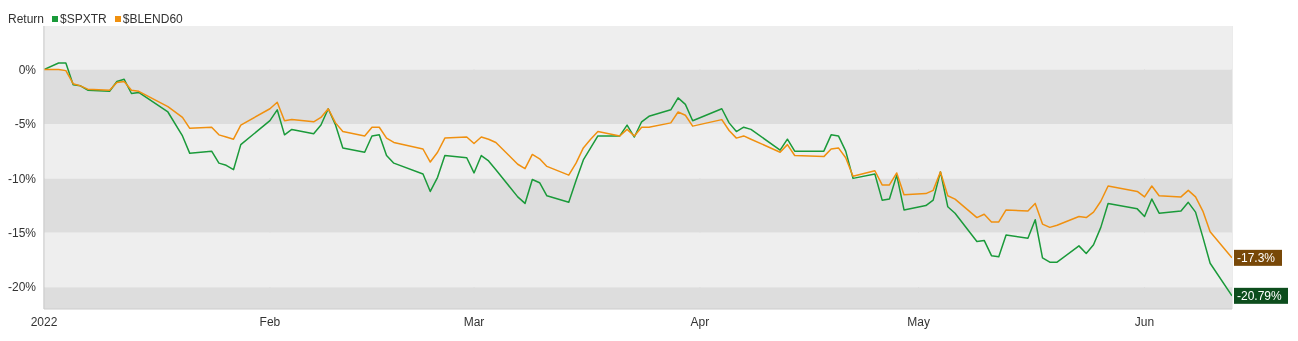 This screenshot has width=1298, height=341. What do you see at coordinates (44, 321) in the screenshot?
I see `x-tick-label: 2022` at bounding box center [44, 321].